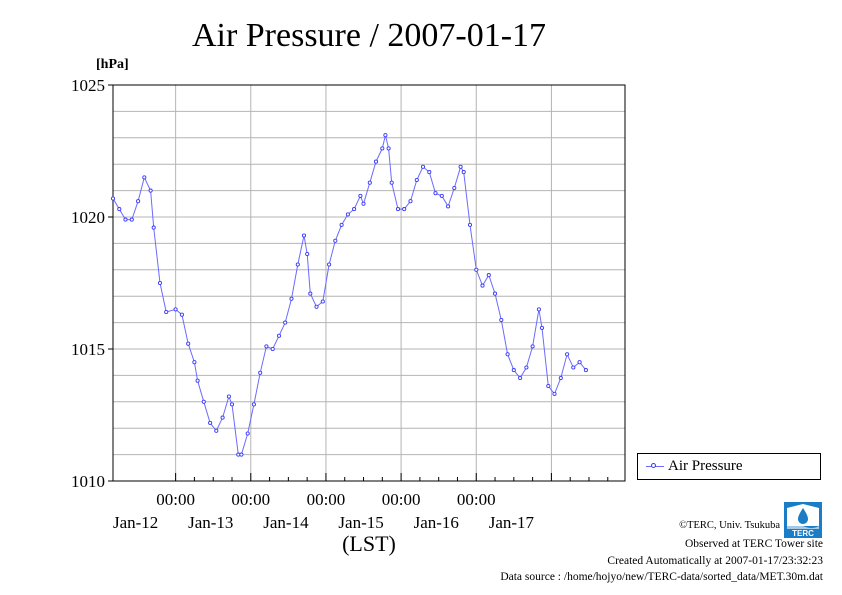 Image resolution: width=842 pixels, height=595 pixels. What do you see at coordinates (88, 217) in the screenshot?
I see `y-tick-label: 1020` at bounding box center [88, 217].